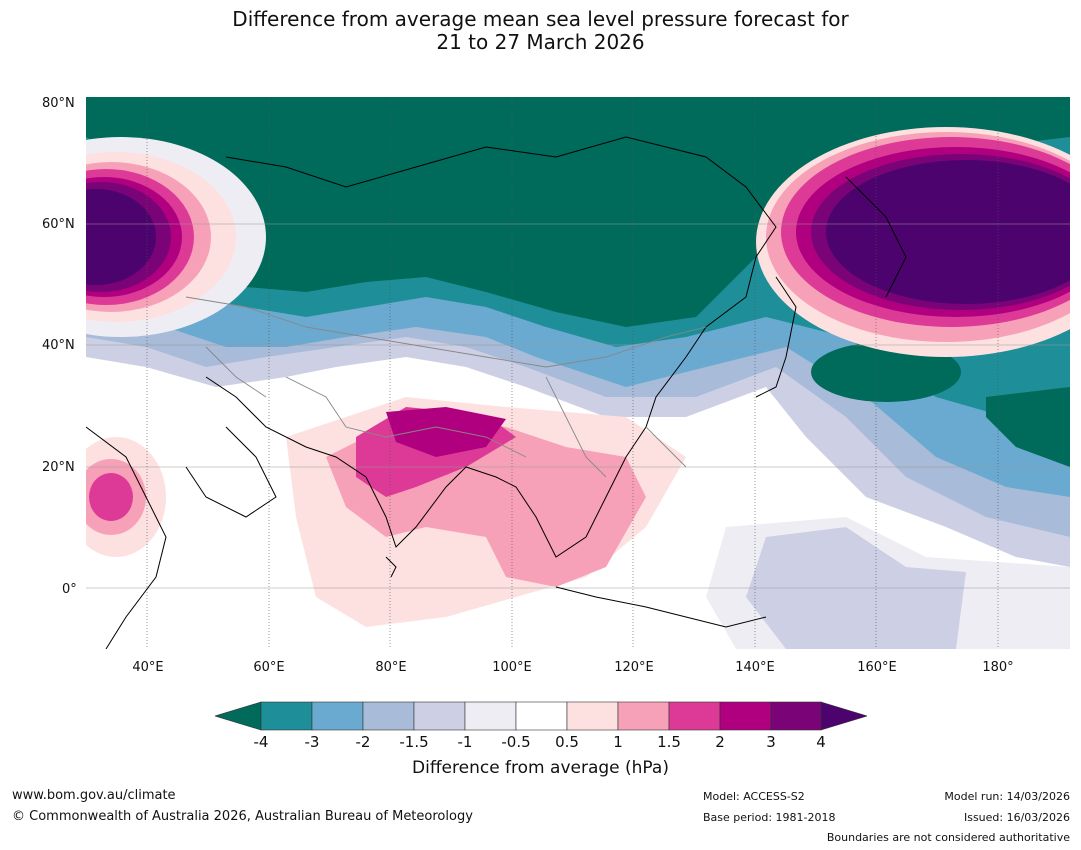 The height and width of the screenshot is (850, 1081). I want to click on cb-tick-0-5: 0.5, so click(567, 742).